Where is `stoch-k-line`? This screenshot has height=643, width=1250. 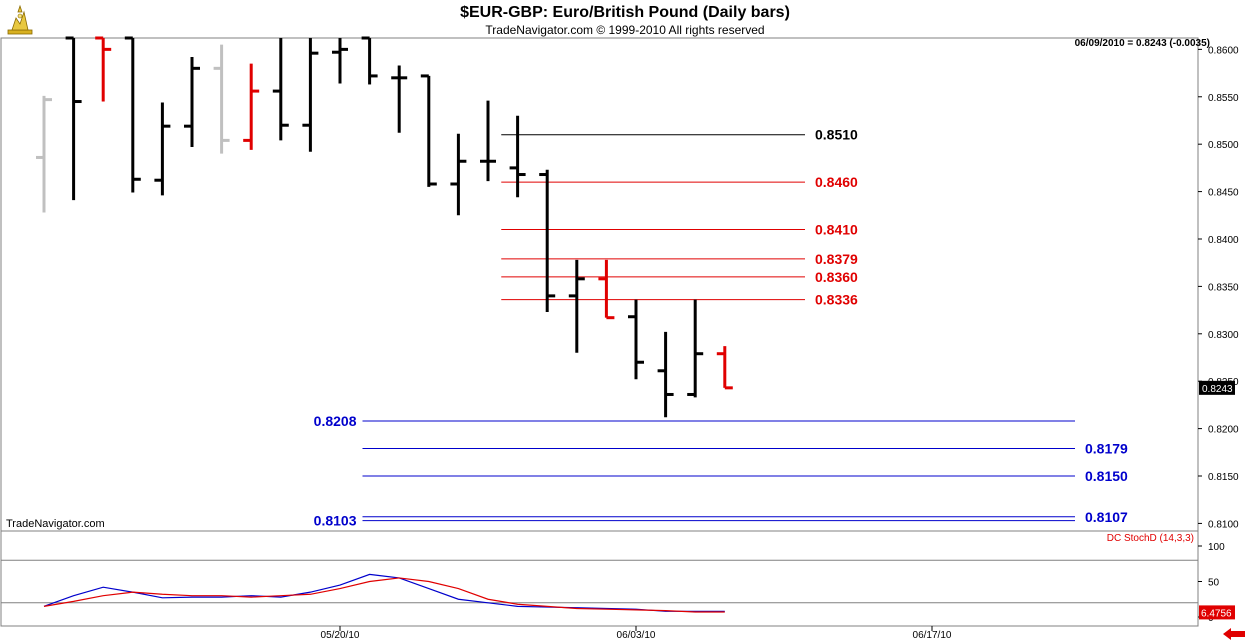
stoch-k-line is located at coordinates (384, 592).